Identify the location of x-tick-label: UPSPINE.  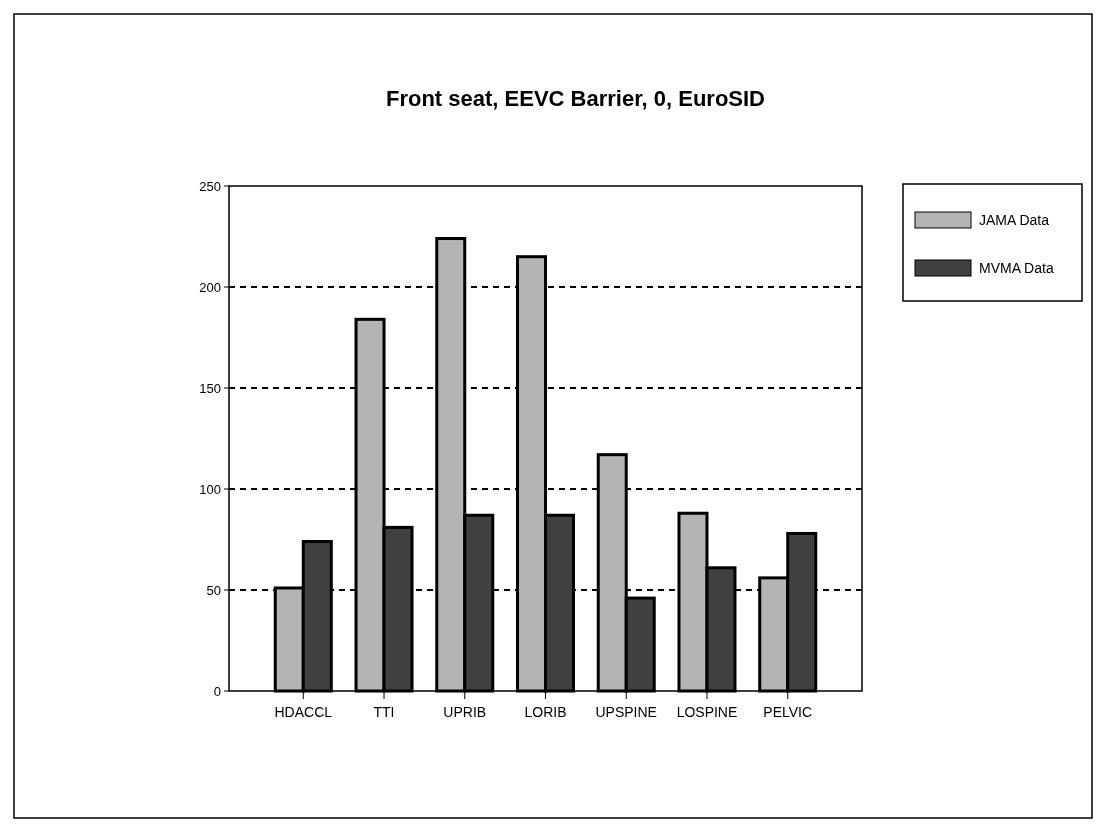
(626, 712).